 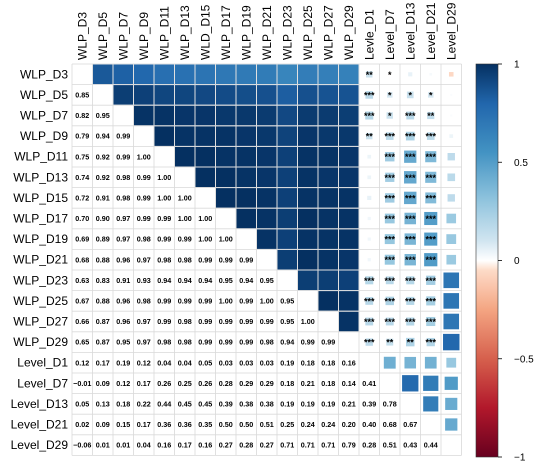 What do you see at coordinates (390, 404) in the screenshot?
I see `correlation-value: 0.78` at bounding box center [390, 404].